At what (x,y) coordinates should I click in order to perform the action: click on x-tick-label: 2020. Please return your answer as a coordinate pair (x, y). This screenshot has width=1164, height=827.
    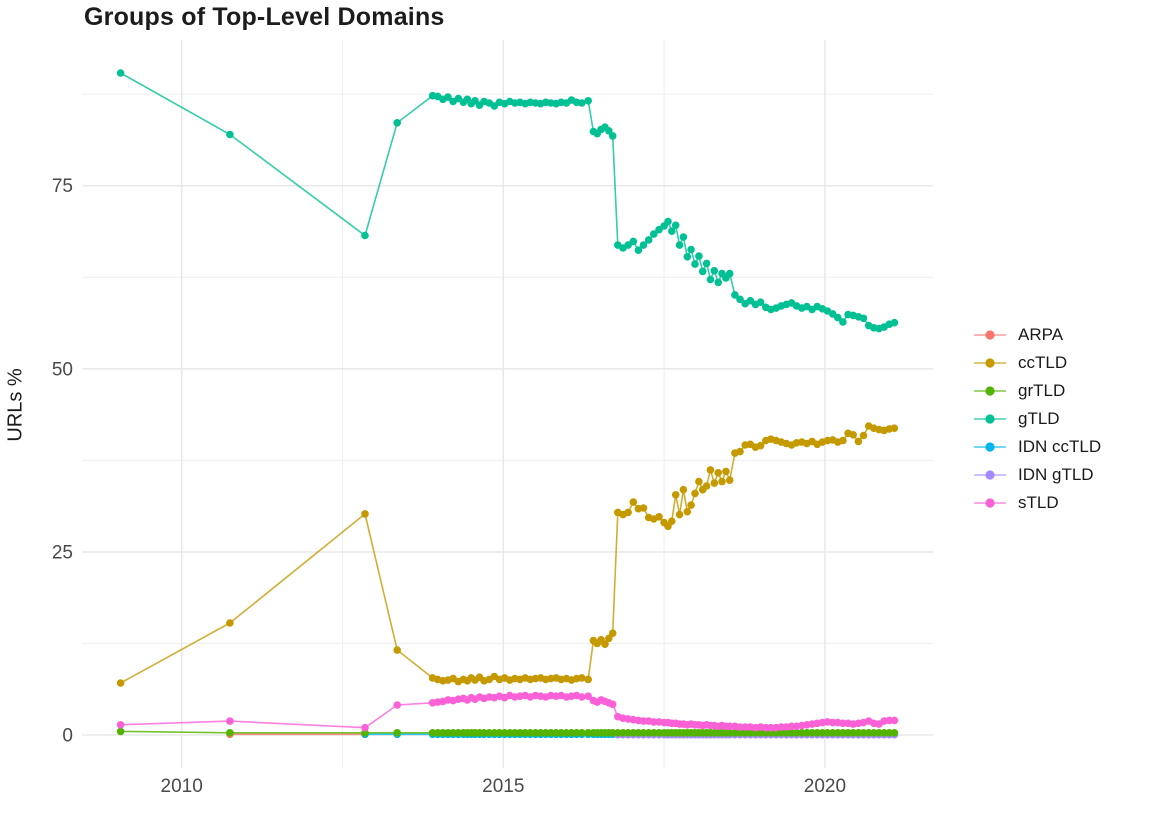
    Looking at the image, I should click on (825, 786).